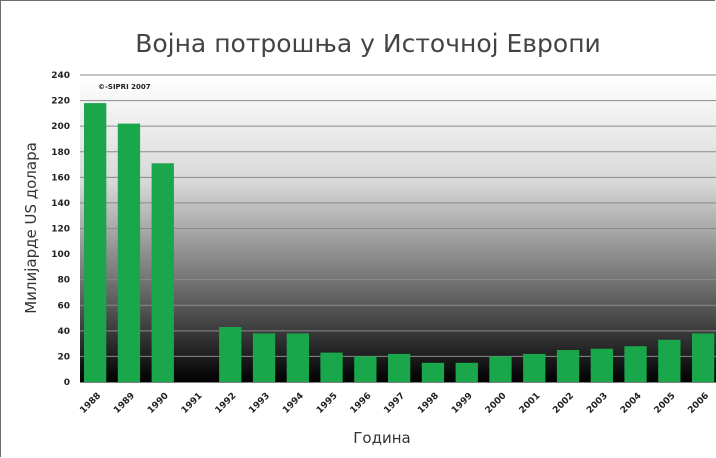  Describe the element at coordinates (331, 367) in the screenshot. I see `bar-1995` at that location.